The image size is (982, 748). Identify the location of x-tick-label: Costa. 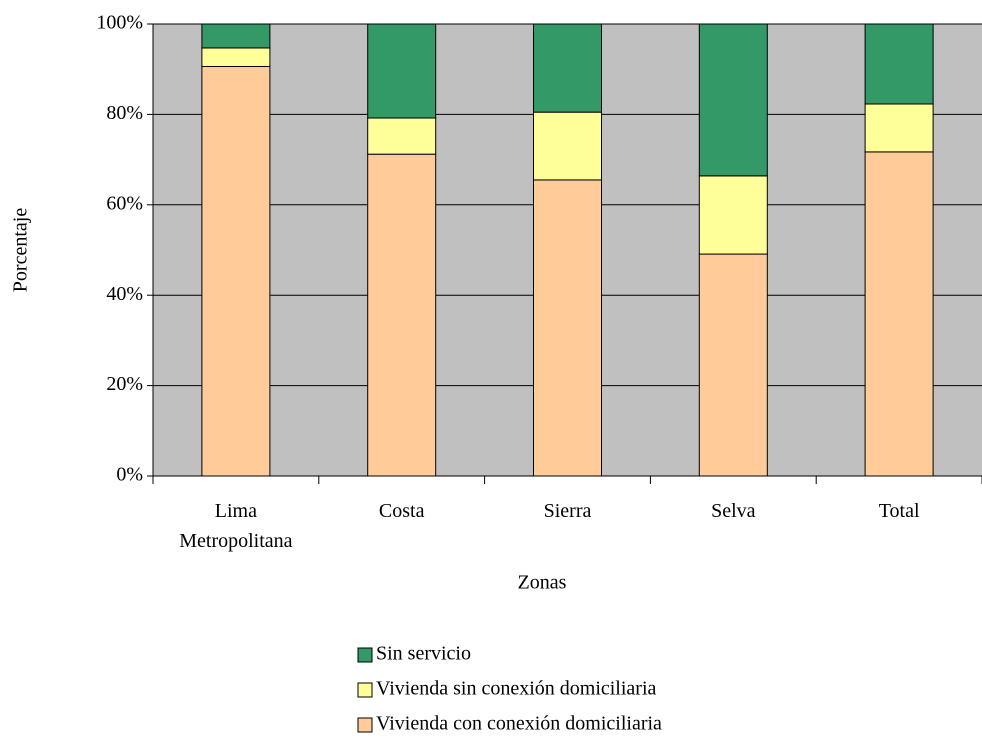
(401, 511).